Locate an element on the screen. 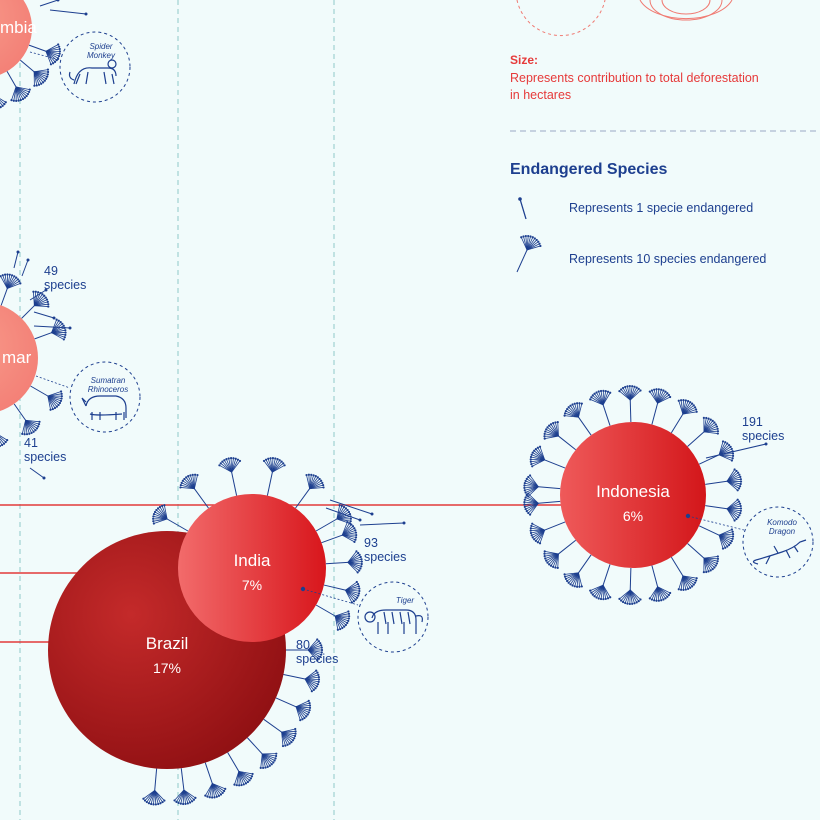 The height and width of the screenshot is (820, 820). rhinoceros-callout: Sumatran Rhinoceros is located at coordinates (88, 397).